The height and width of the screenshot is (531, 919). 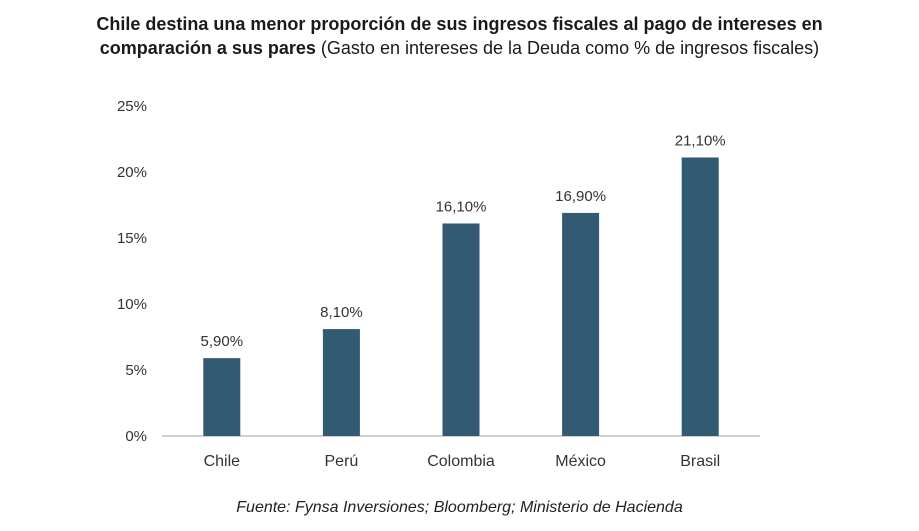 What do you see at coordinates (222, 341) in the screenshot?
I see `data-label: 5,90%` at bounding box center [222, 341].